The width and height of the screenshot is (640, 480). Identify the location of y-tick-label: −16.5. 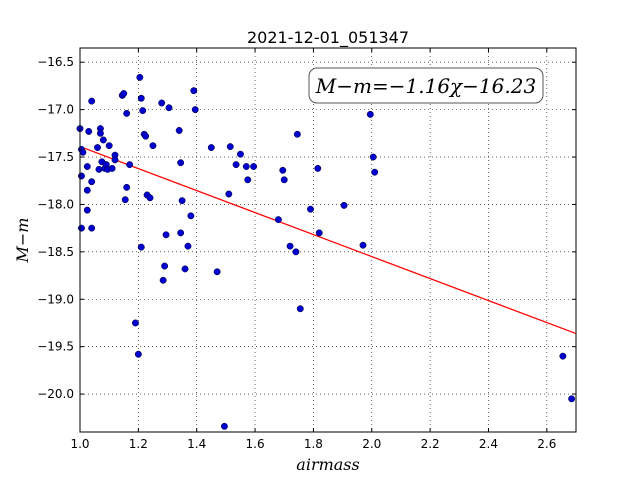
(55, 62).